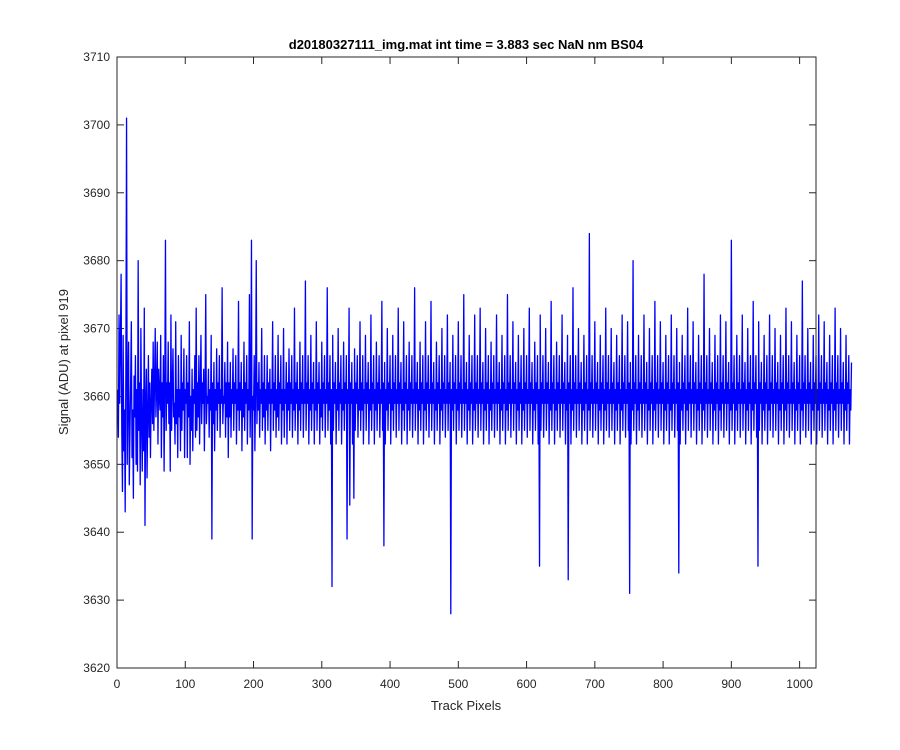 The height and width of the screenshot is (750, 900). Describe the element at coordinates (96, 329) in the screenshot. I see `y-tick-label: 3670` at that location.